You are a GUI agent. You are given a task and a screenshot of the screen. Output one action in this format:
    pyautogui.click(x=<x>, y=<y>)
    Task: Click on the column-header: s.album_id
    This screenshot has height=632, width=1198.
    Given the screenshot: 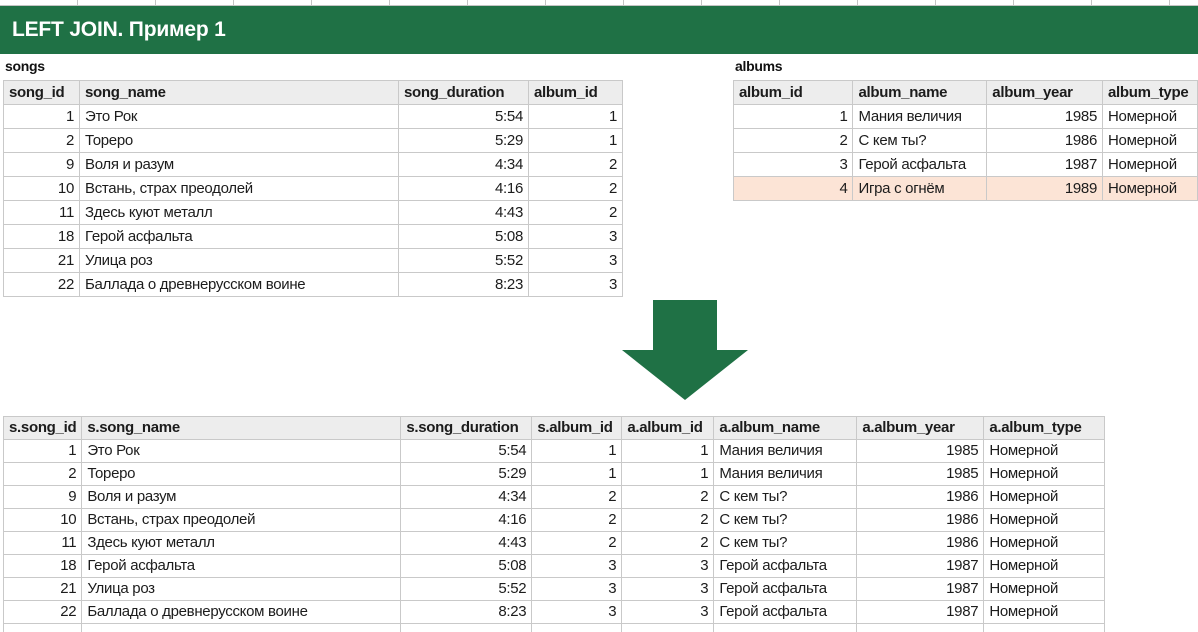 What is the action you would take?
    pyautogui.click(x=577, y=428)
    